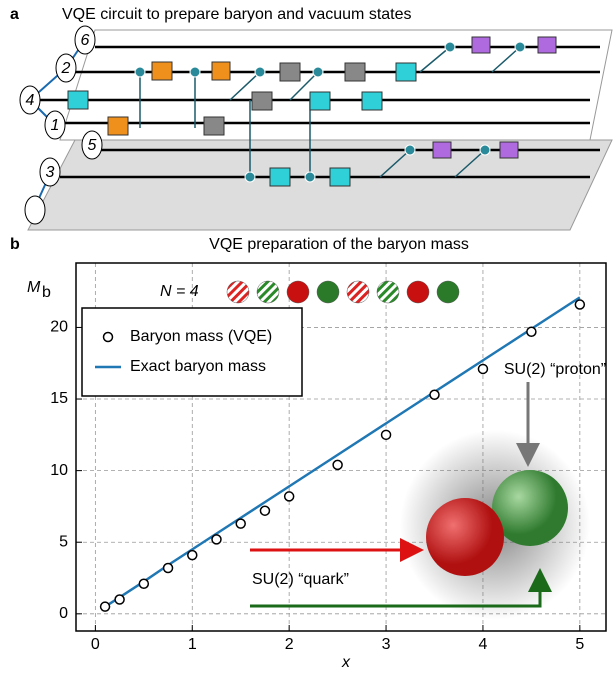  What do you see at coordinates (401, 588) in the screenshot?
I see `arrow` at bounding box center [401, 588].